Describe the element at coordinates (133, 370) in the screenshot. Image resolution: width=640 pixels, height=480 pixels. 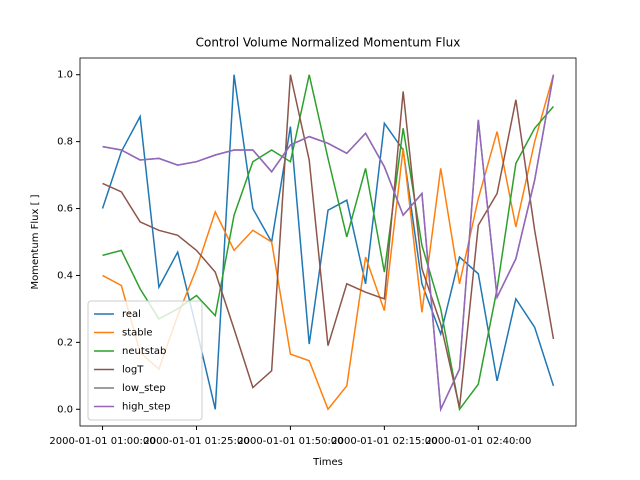
I see `legend-label: logT` at that location.